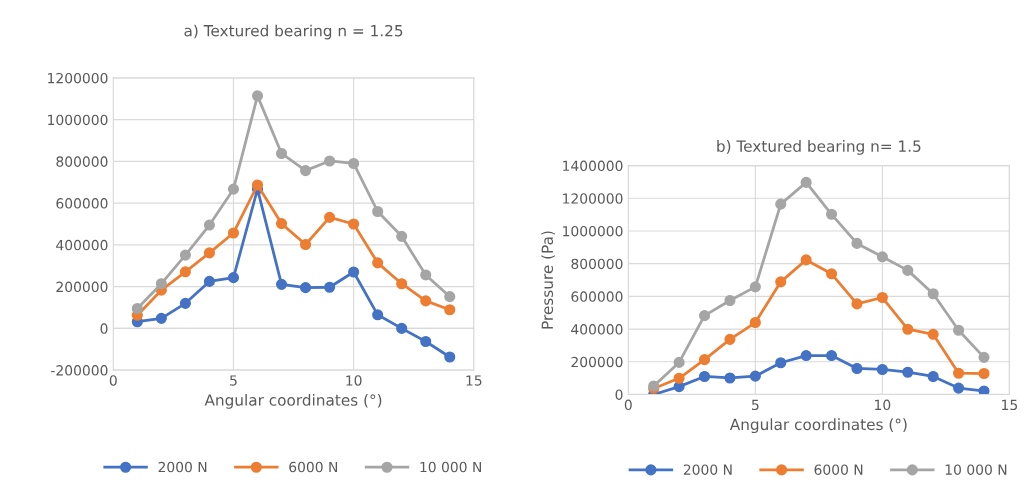 The image size is (1030, 487). Describe the element at coordinates (597, 296) in the screenshot. I see `y-tick-label: 600000` at that location.